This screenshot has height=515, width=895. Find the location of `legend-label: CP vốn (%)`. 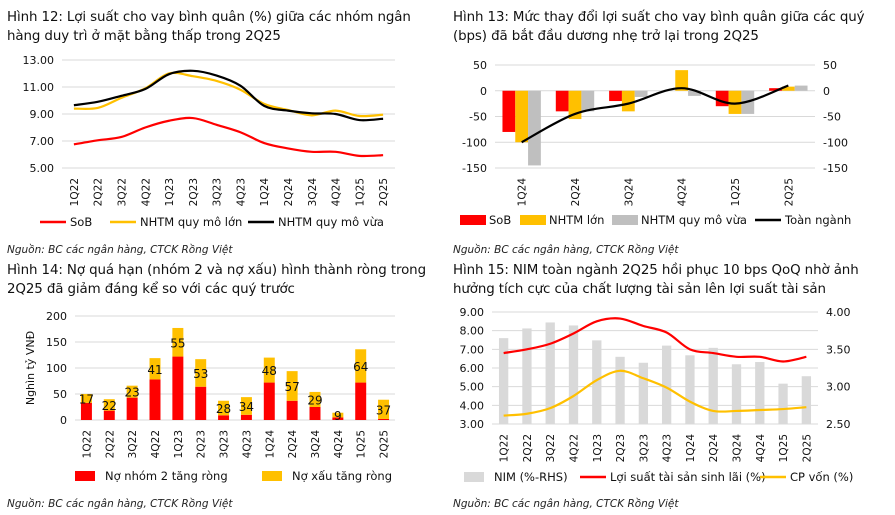

legend-label: CP vốn (%) is located at coordinates (821, 477).